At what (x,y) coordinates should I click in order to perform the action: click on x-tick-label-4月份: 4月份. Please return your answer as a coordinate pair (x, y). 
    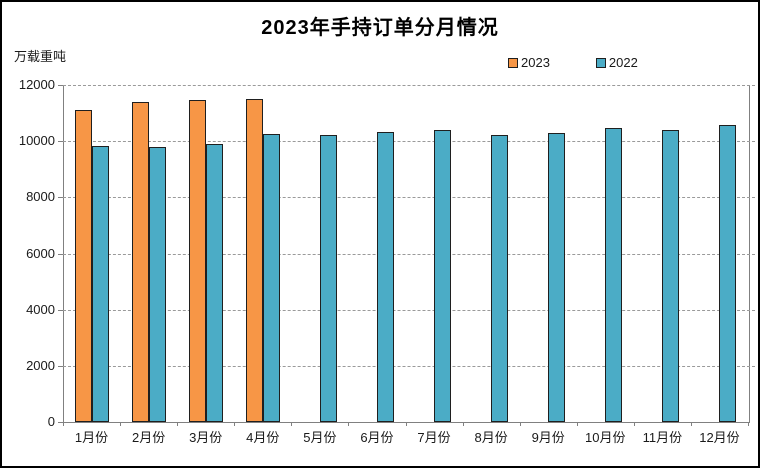
    Looking at the image, I should click on (263, 437).